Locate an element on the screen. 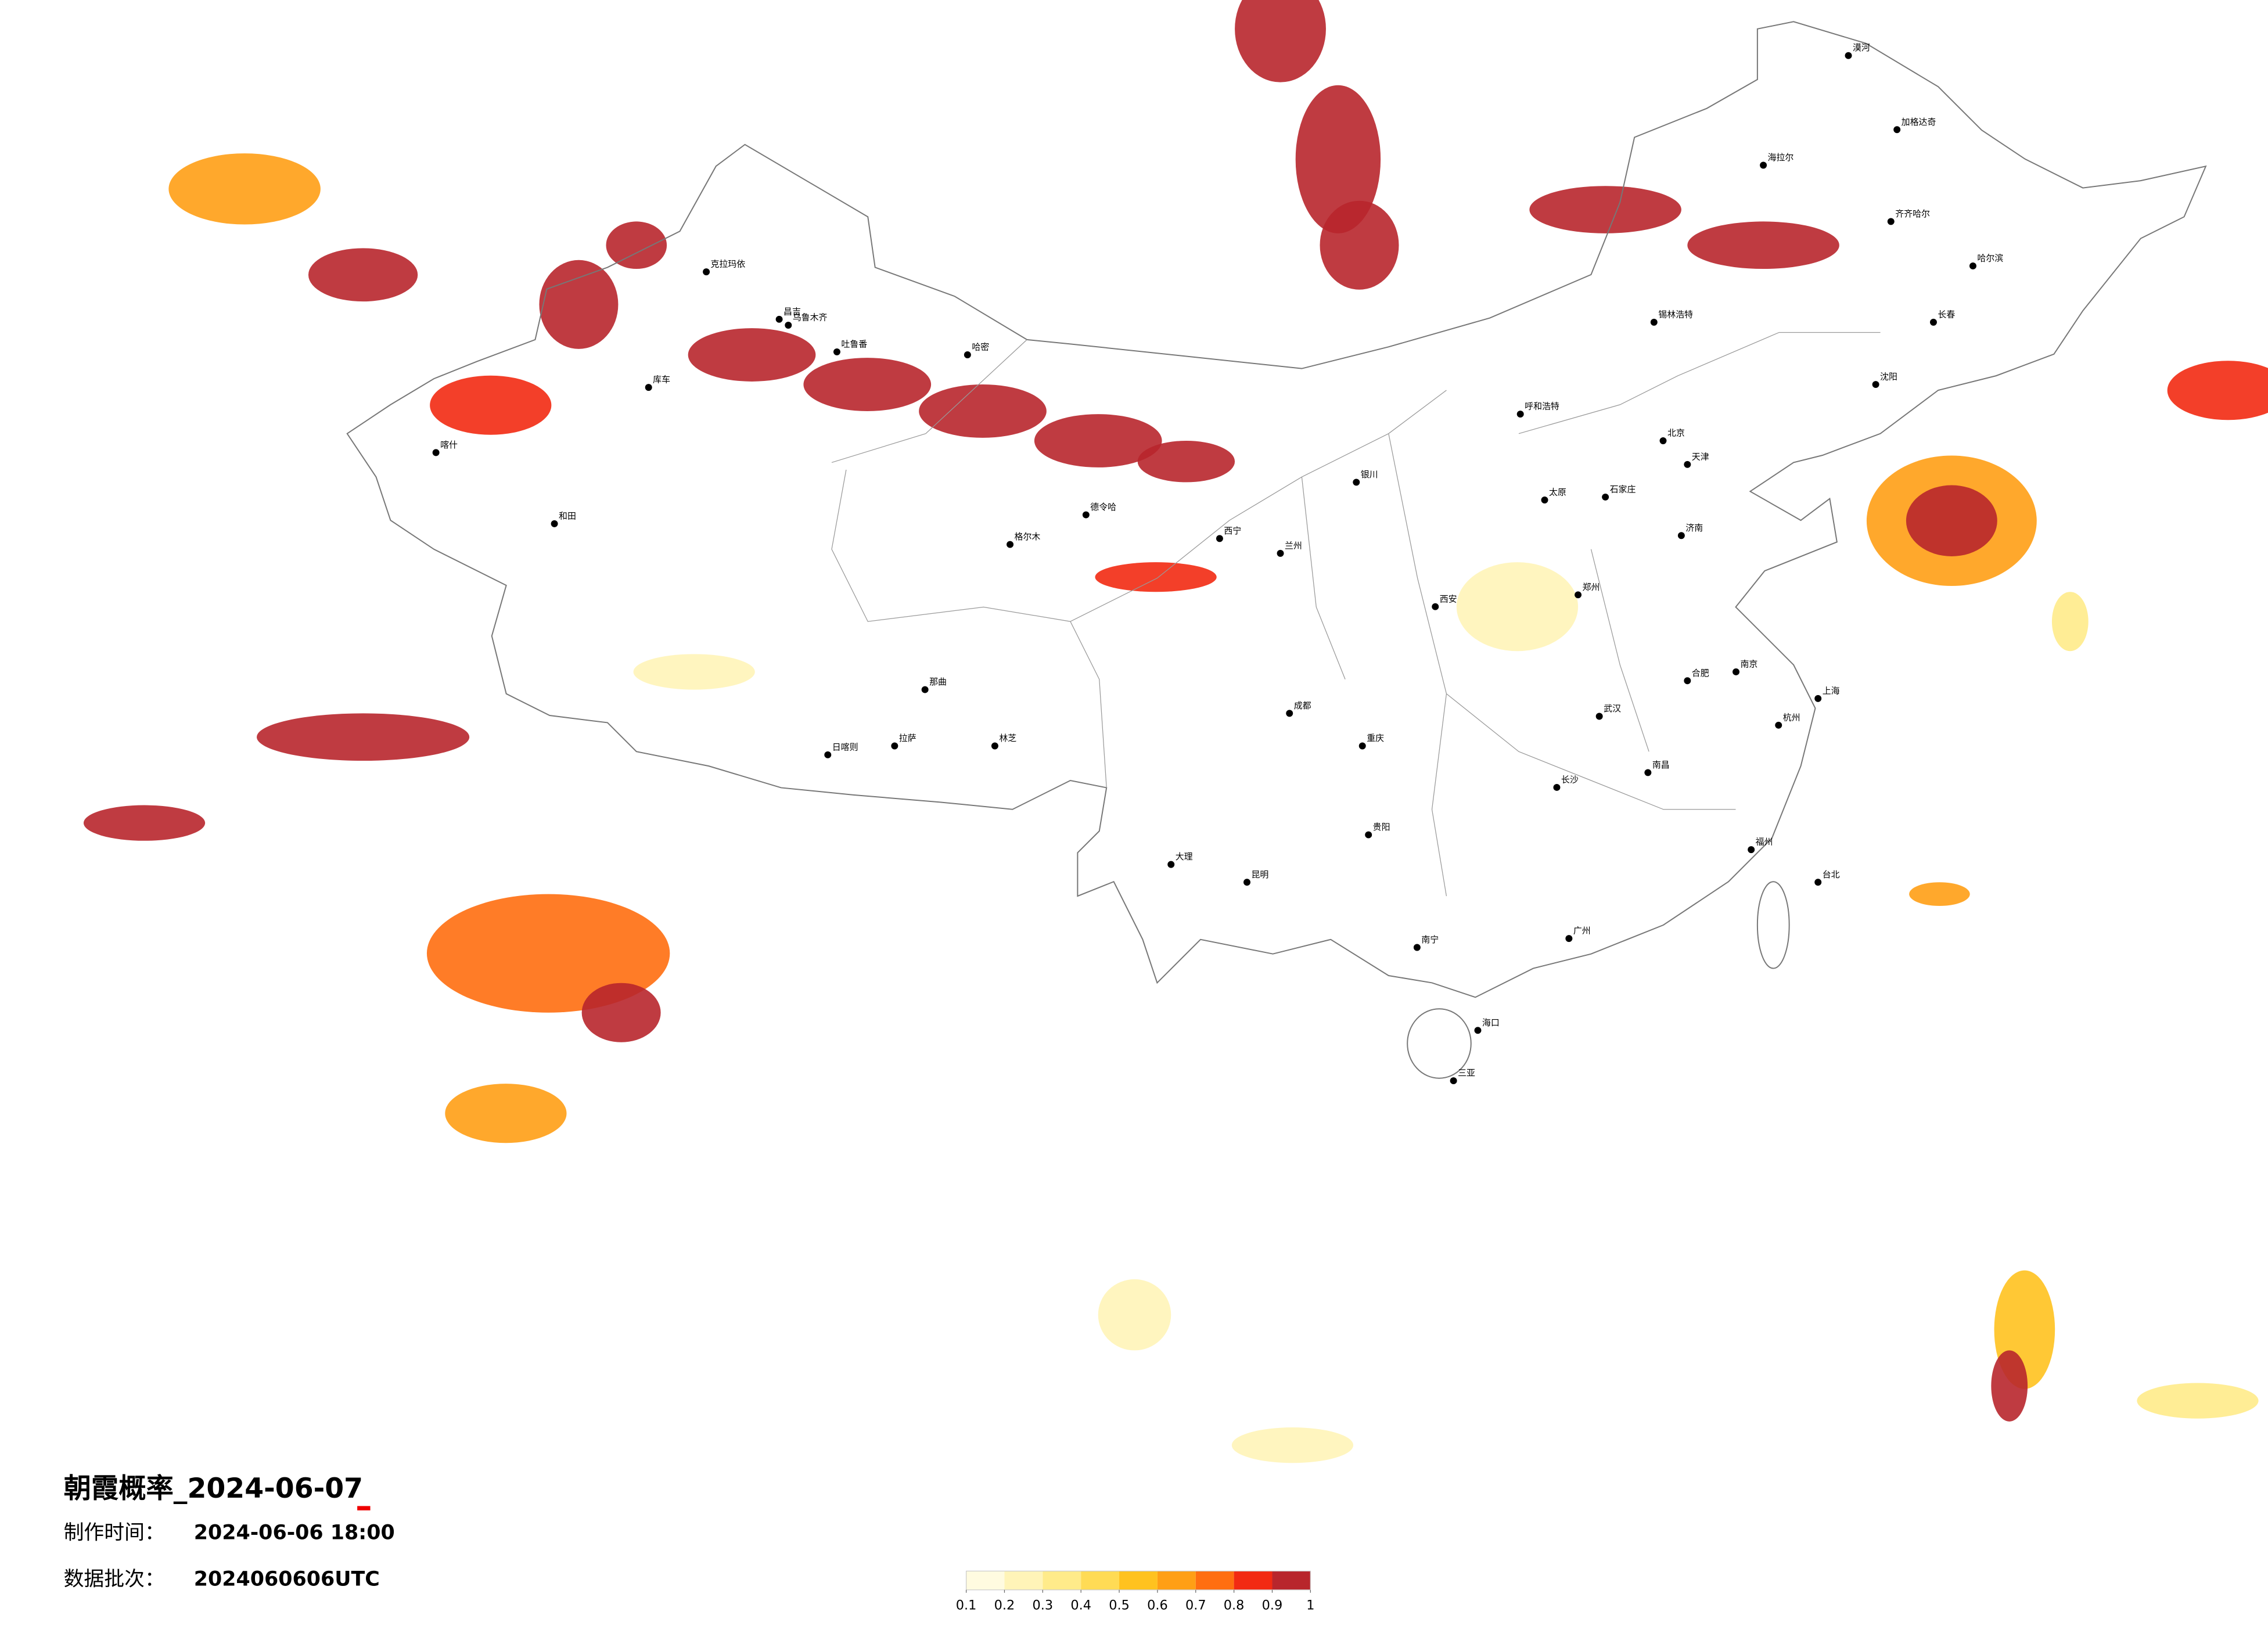 This screenshot has height=1626, width=2268. city-label: 重庆 is located at coordinates (1375, 738).